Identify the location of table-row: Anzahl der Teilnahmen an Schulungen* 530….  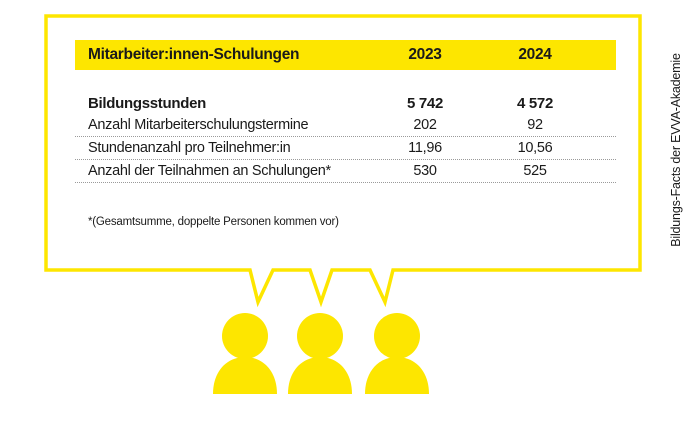
(345, 171).